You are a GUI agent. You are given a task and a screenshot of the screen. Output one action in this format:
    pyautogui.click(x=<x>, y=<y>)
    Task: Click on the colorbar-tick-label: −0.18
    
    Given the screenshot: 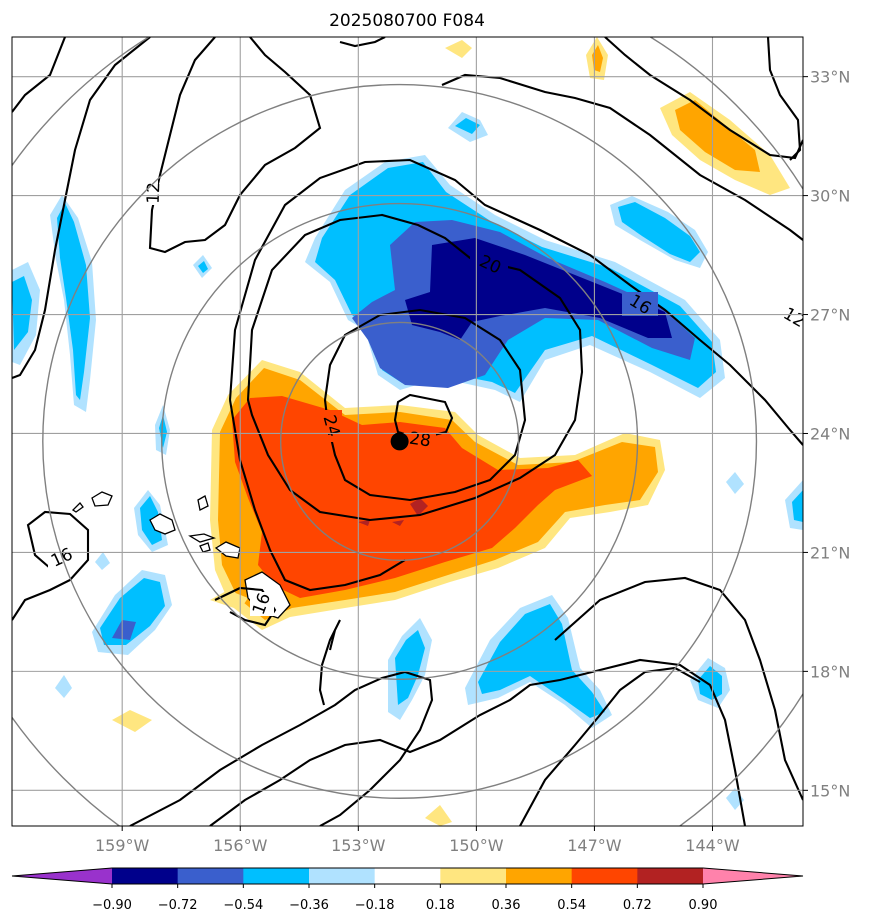 What is the action you would take?
    pyautogui.click(x=375, y=905)
    